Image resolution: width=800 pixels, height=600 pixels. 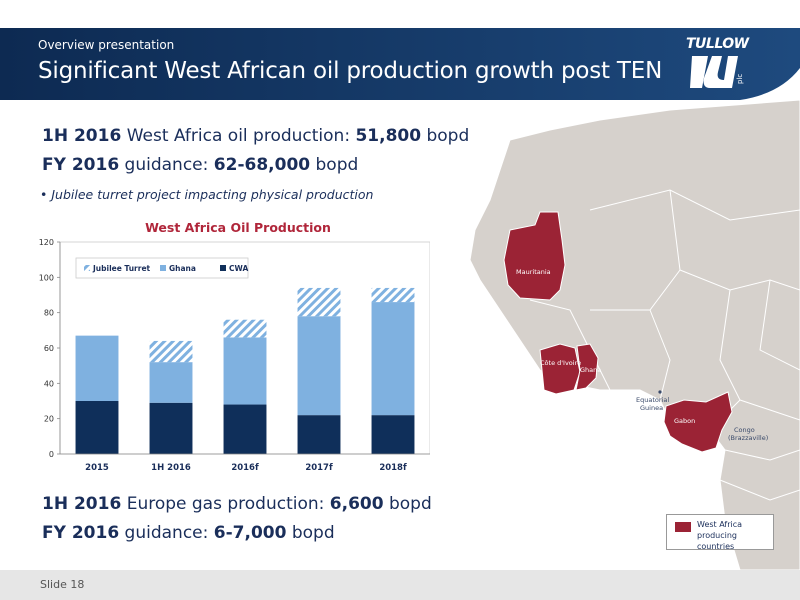 What do you see at coordinates (748, 438) in the screenshot?
I see `label-brazzaville: (Brazzaville)` at bounding box center [748, 438].